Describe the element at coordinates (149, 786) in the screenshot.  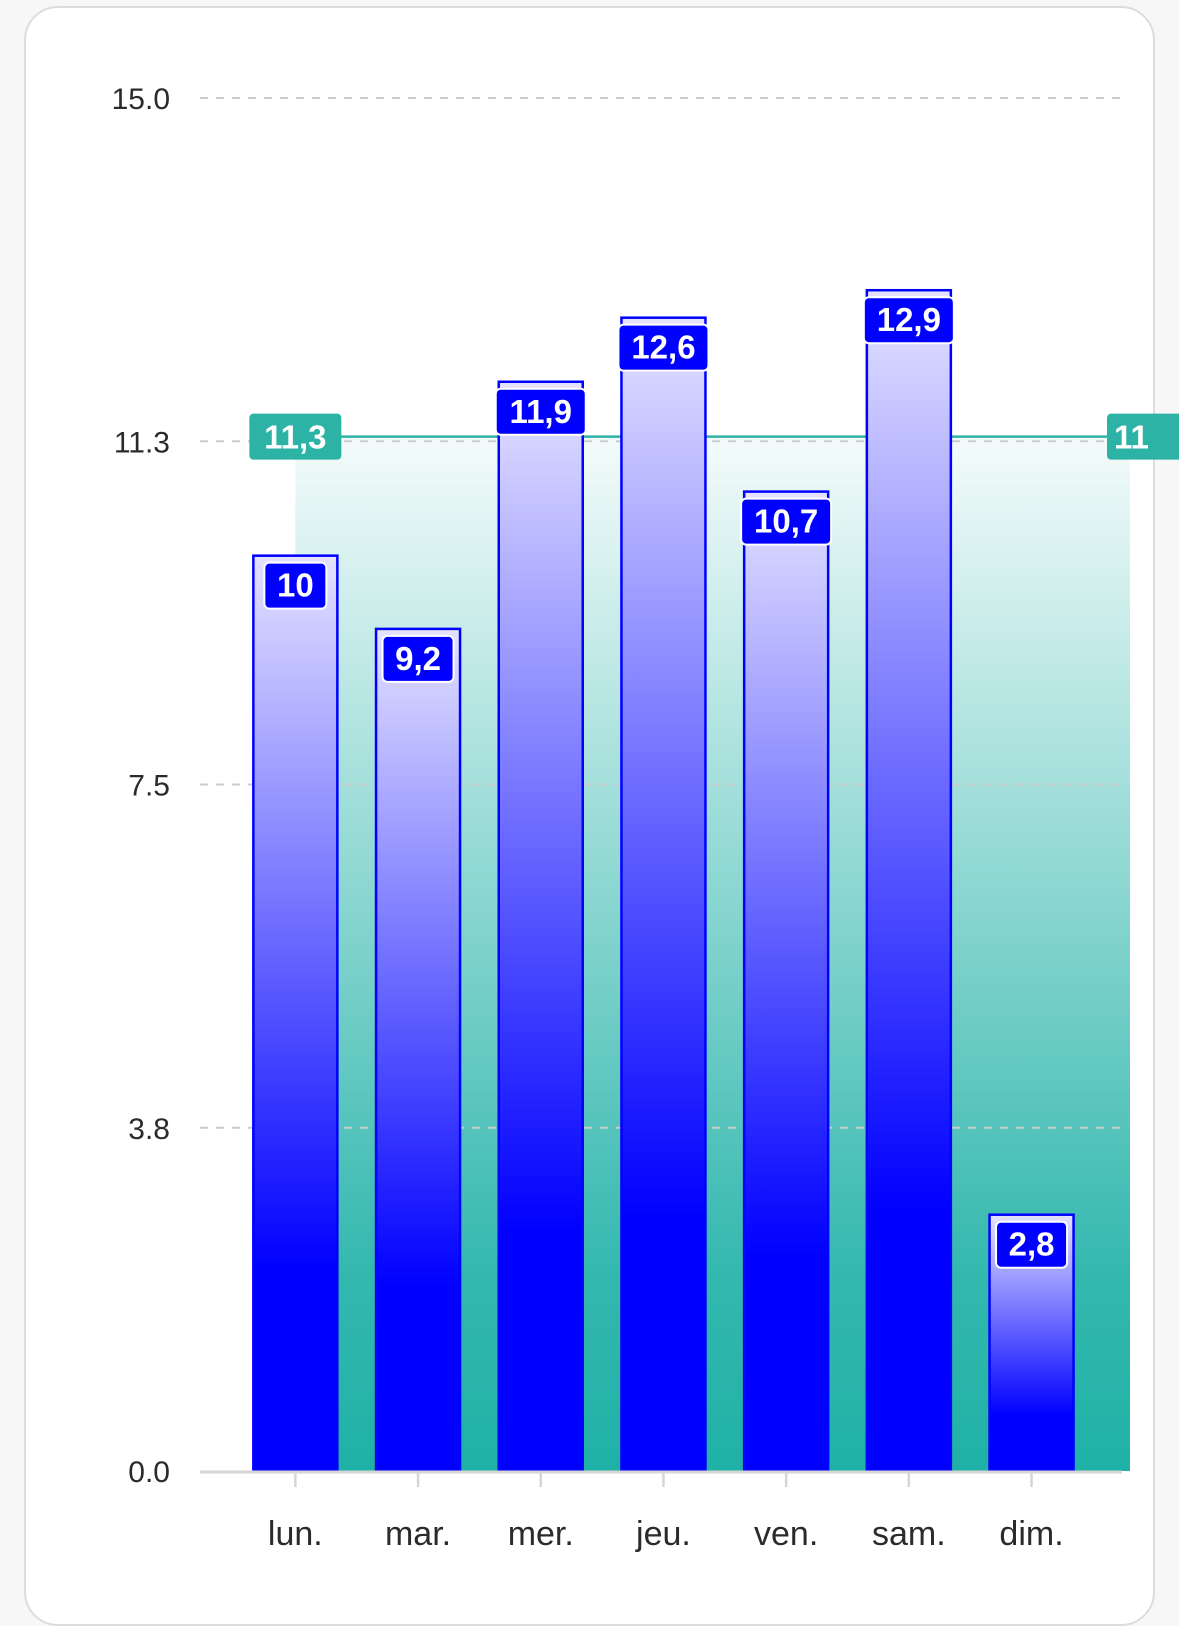
I see `y-tick-label: 7.5` at that location.